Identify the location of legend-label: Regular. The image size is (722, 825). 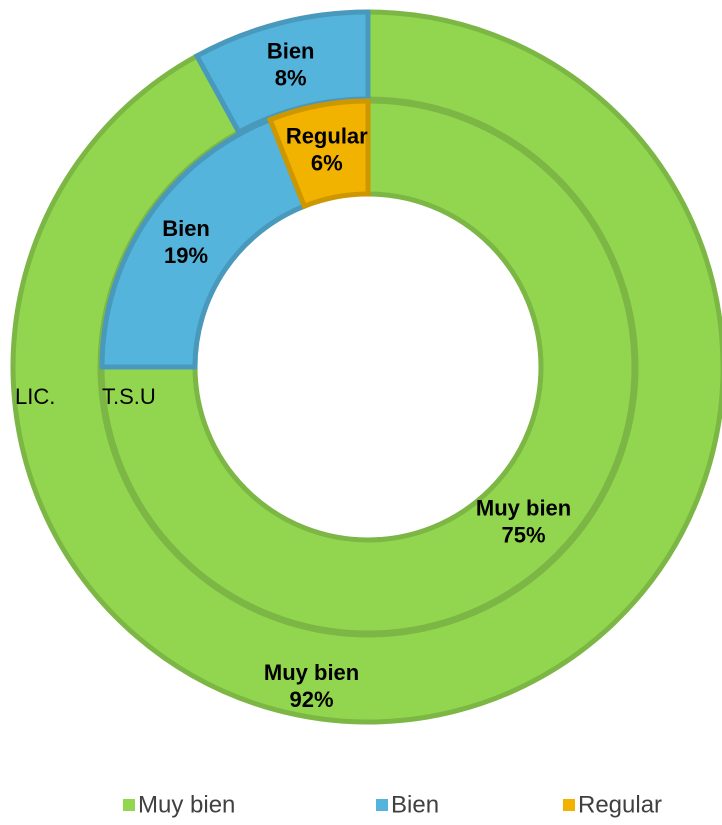
(620, 804).